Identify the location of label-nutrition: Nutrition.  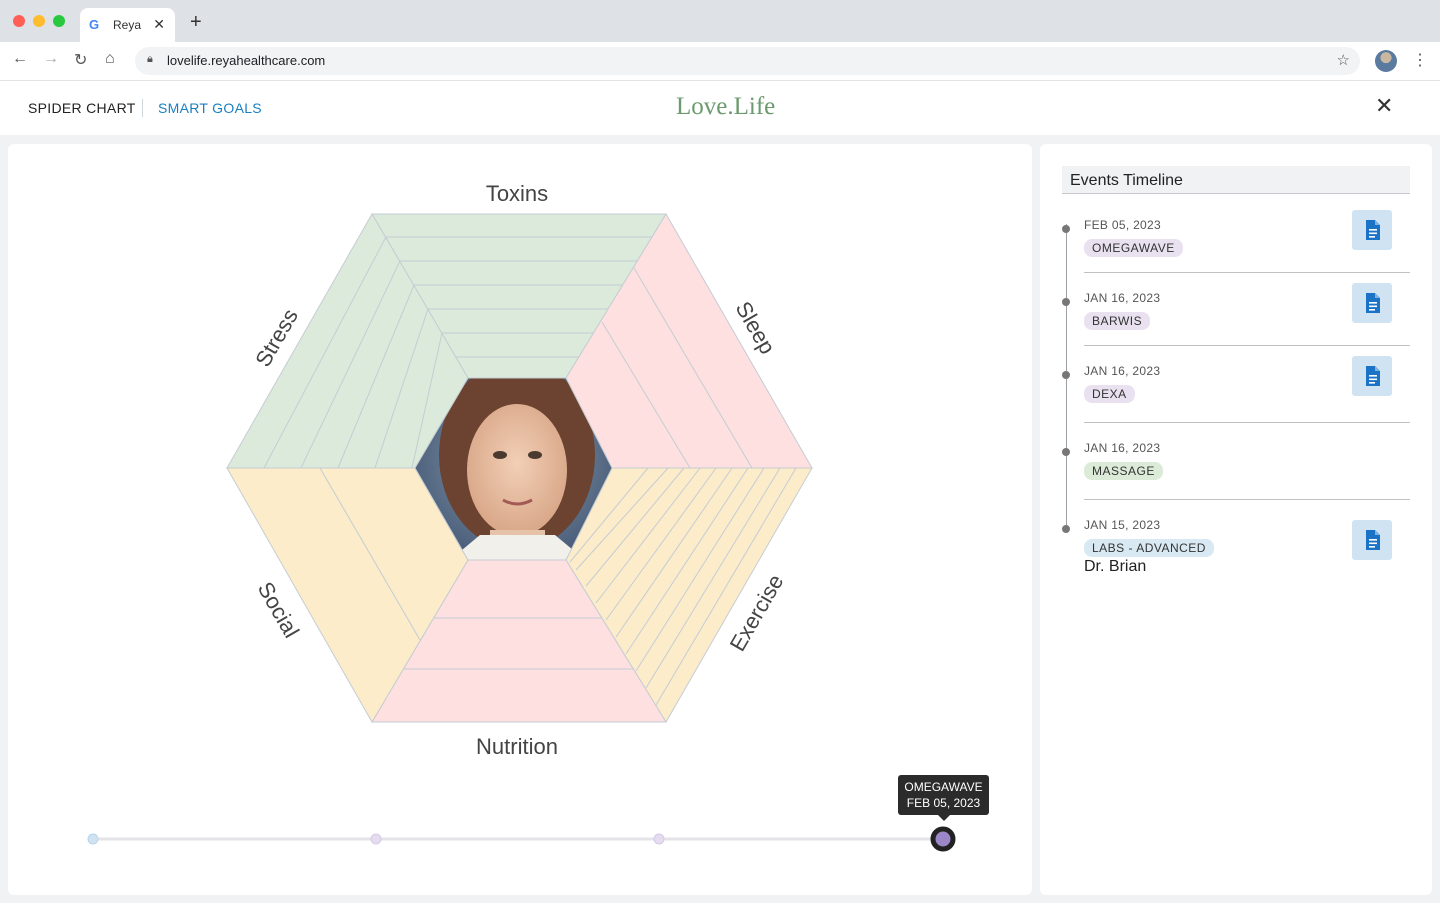
(517, 746).